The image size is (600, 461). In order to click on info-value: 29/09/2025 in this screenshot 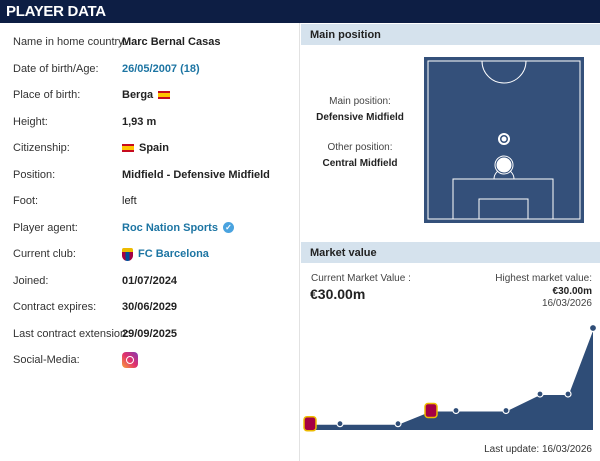, I will do `click(150, 333)`.